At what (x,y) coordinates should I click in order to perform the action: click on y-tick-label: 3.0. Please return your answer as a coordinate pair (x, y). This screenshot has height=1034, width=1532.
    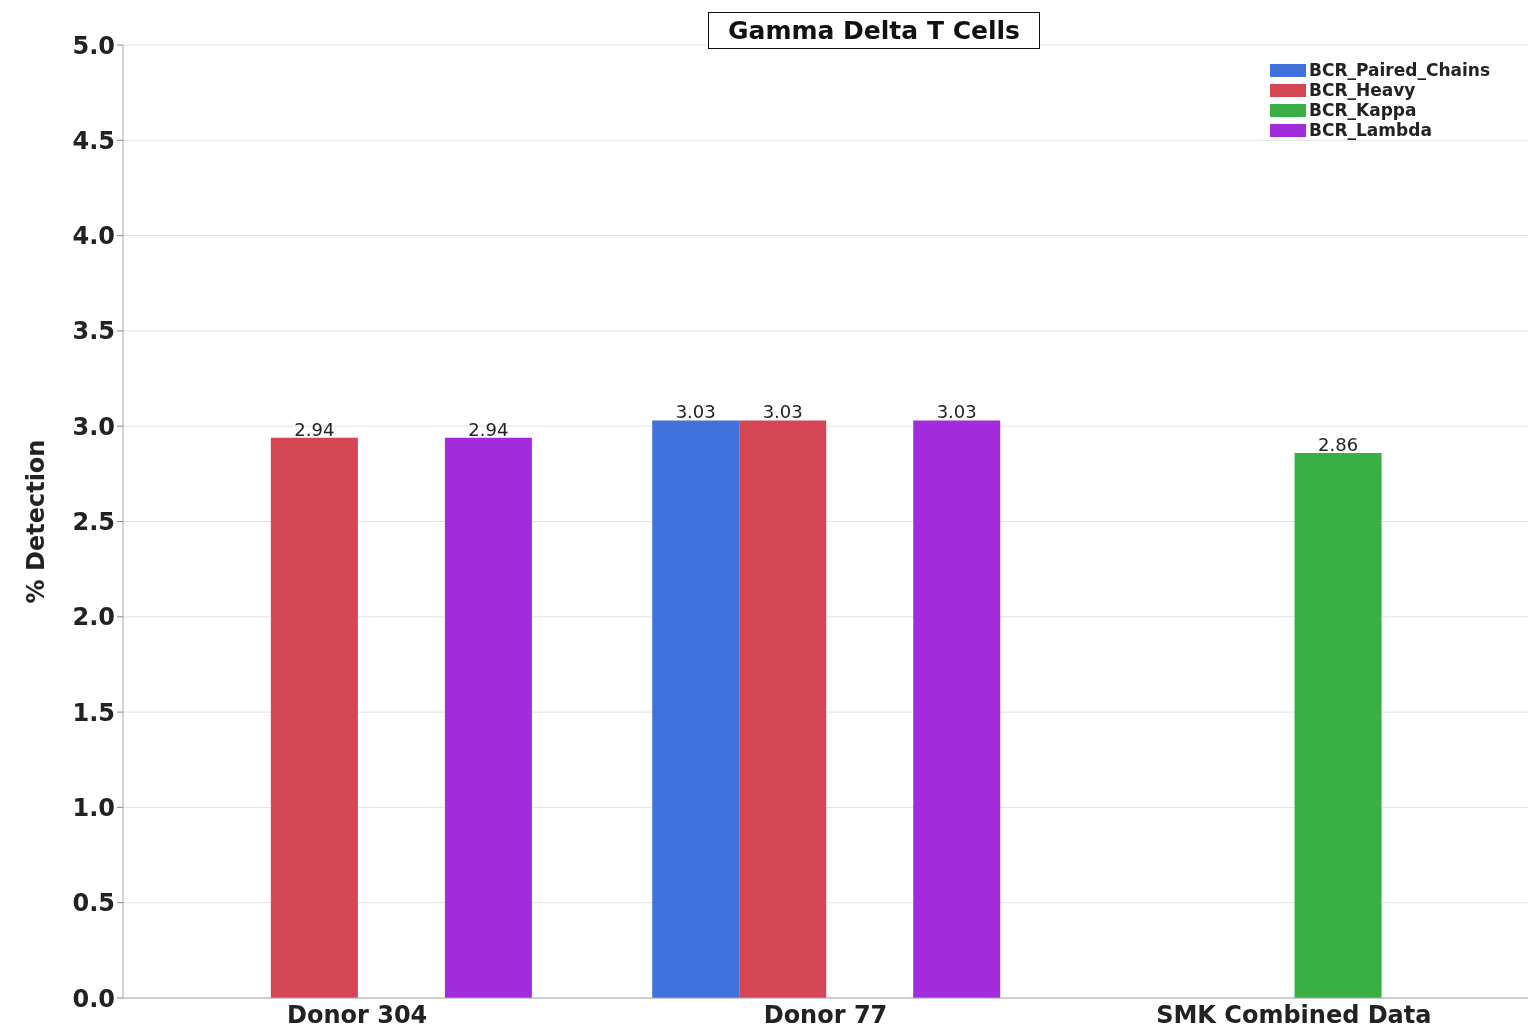
    Looking at the image, I should click on (93, 426).